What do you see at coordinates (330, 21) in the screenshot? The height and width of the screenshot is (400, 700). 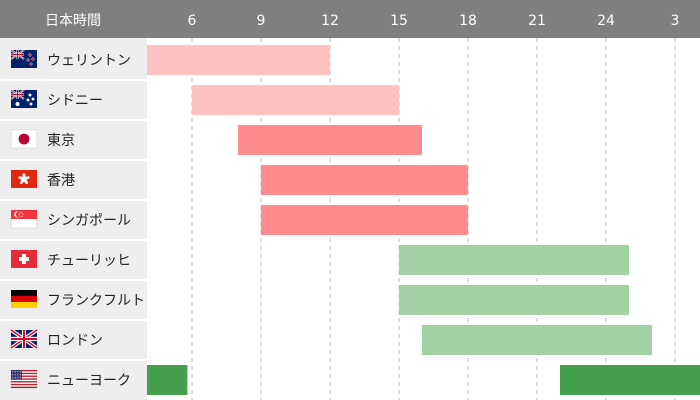 I see `x-tick-label: 12` at bounding box center [330, 21].